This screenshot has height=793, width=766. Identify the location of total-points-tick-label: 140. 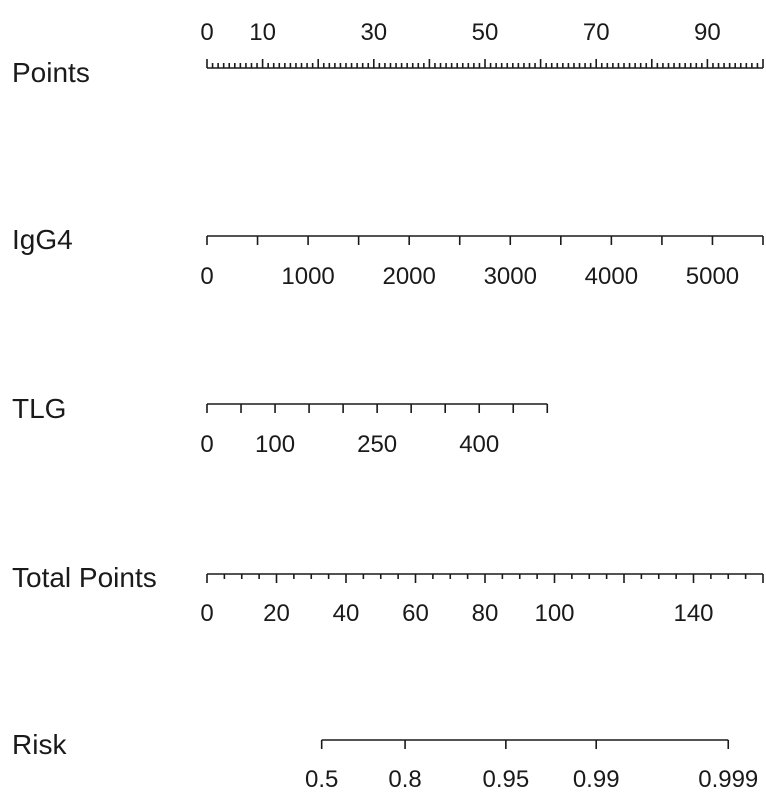
(693, 613).